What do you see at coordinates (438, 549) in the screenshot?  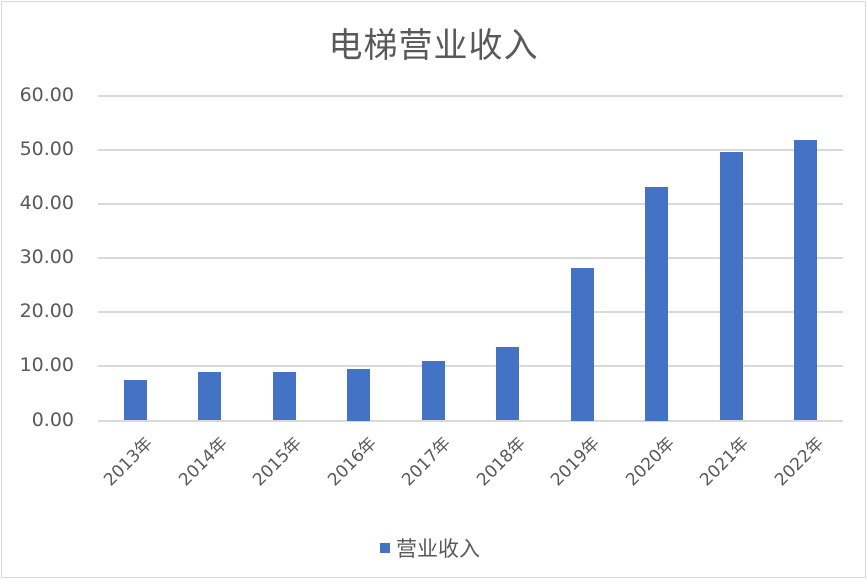 I see `legend-label: 营业收入` at bounding box center [438, 549].